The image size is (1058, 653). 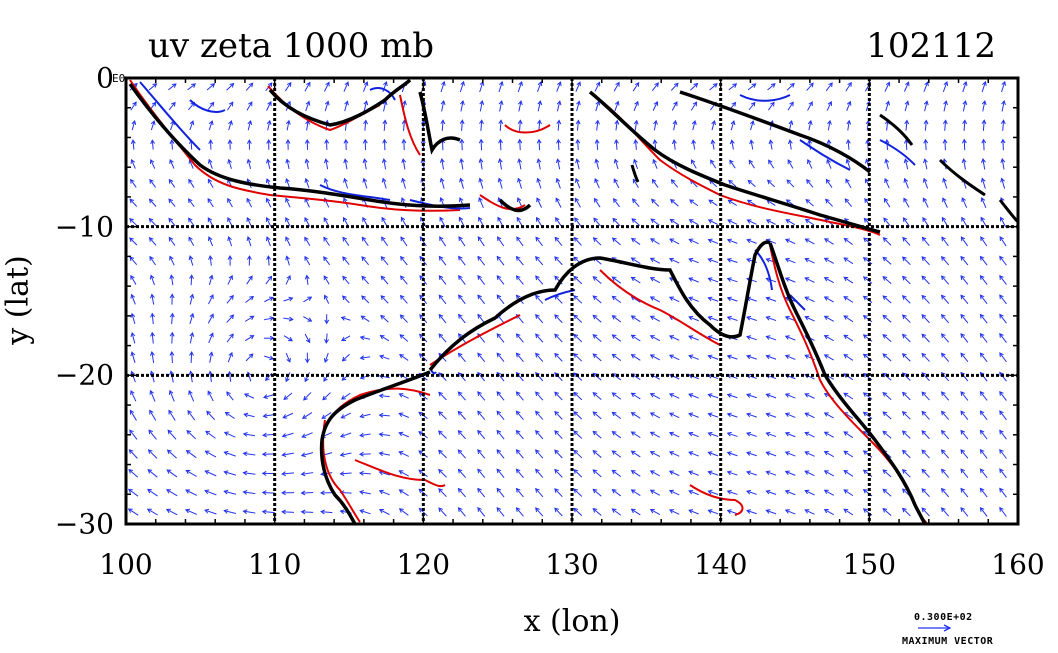 What do you see at coordinates (1018, 564) in the screenshot?
I see `x-tick-label: 160` at bounding box center [1018, 564].